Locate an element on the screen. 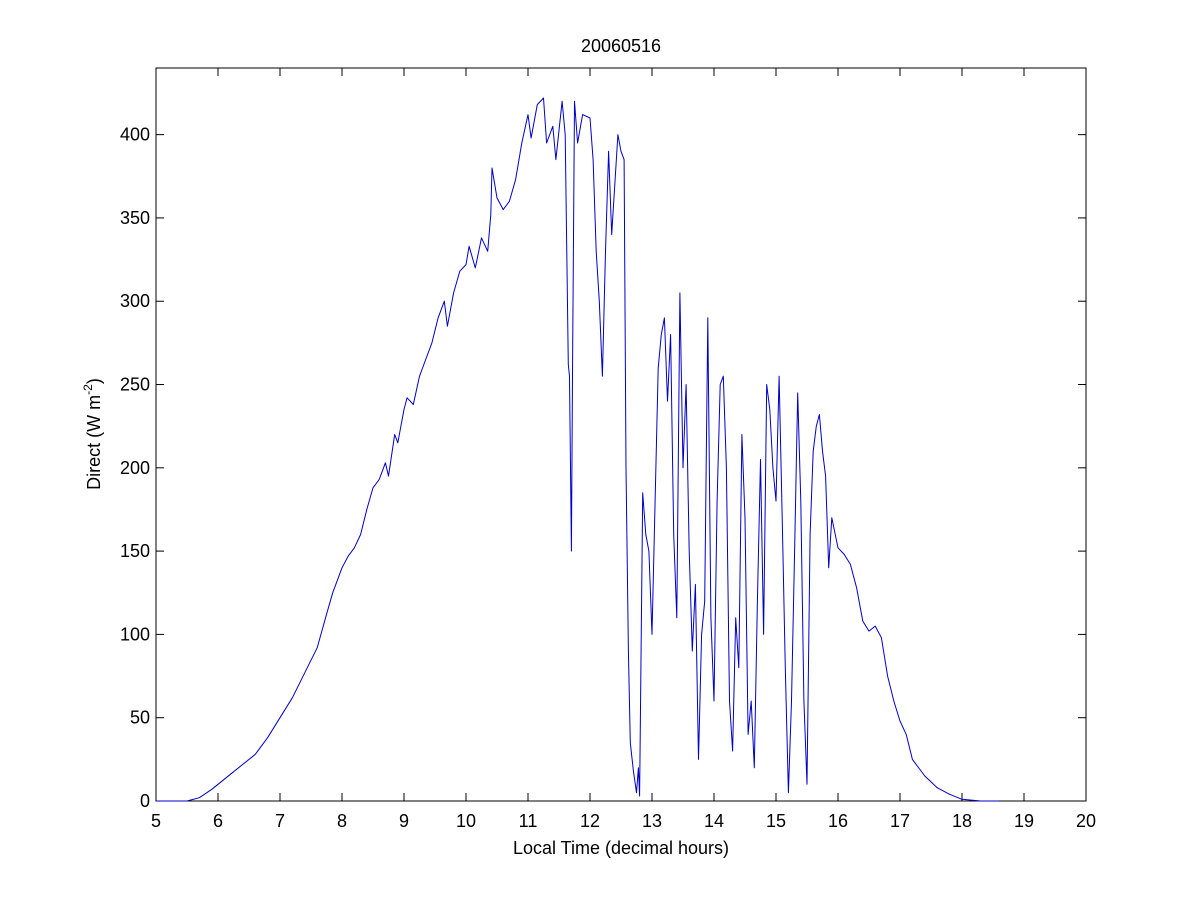 The height and width of the screenshot is (900, 1200). x-tick-label: 12 is located at coordinates (590, 821).